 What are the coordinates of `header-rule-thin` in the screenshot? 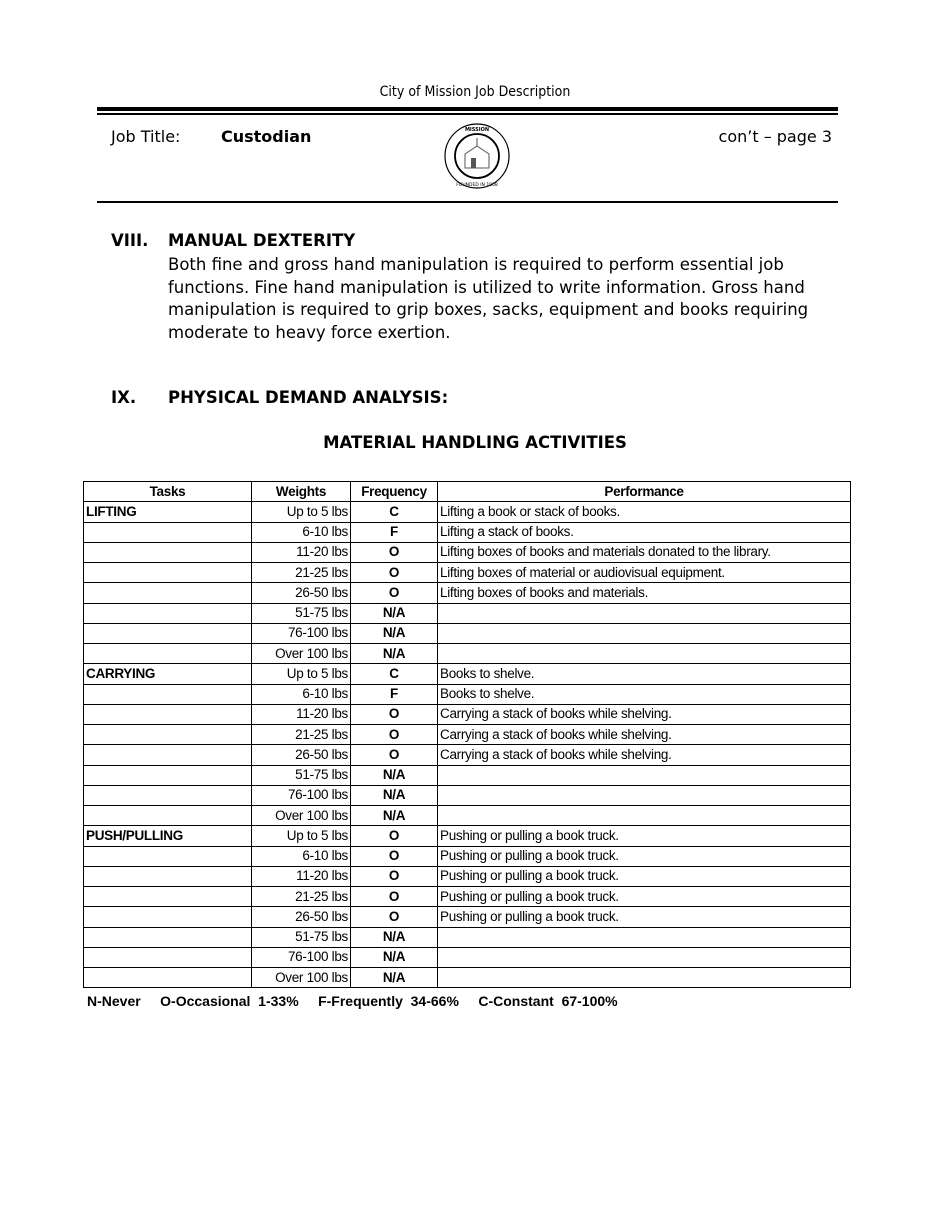 It's located at (467, 114).